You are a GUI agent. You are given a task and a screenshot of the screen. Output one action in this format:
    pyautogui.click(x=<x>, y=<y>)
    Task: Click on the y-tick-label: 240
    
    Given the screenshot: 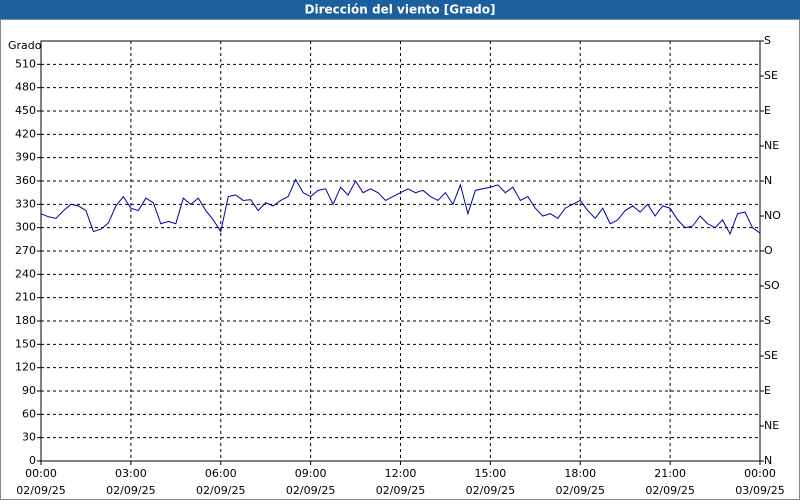 What is the action you would take?
    pyautogui.click(x=25, y=273)
    